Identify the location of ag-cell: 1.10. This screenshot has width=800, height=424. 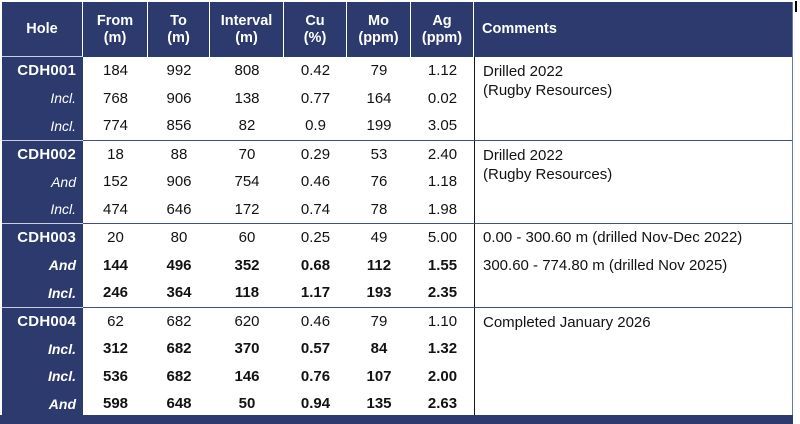
(442, 321).